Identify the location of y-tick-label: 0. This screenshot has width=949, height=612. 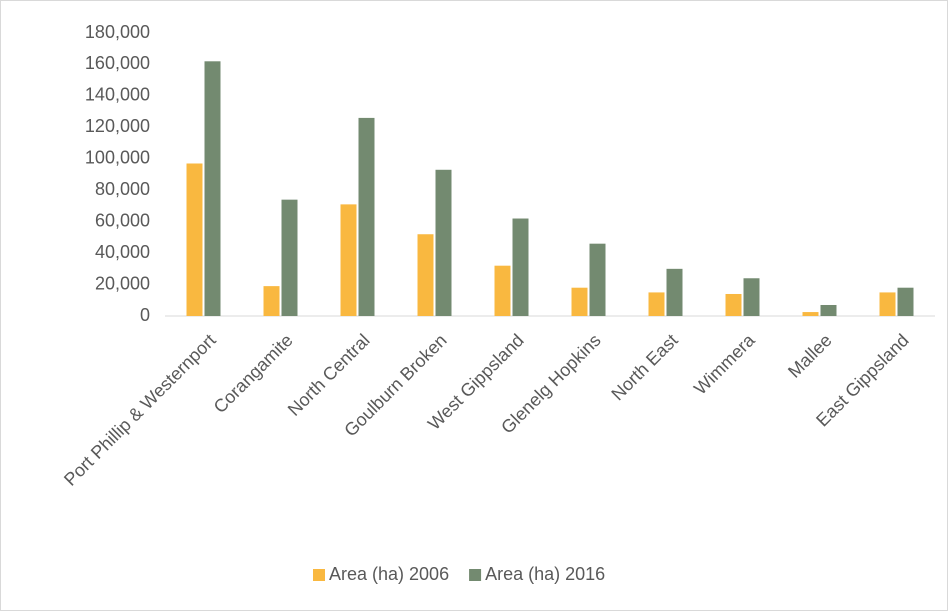
(145, 315).